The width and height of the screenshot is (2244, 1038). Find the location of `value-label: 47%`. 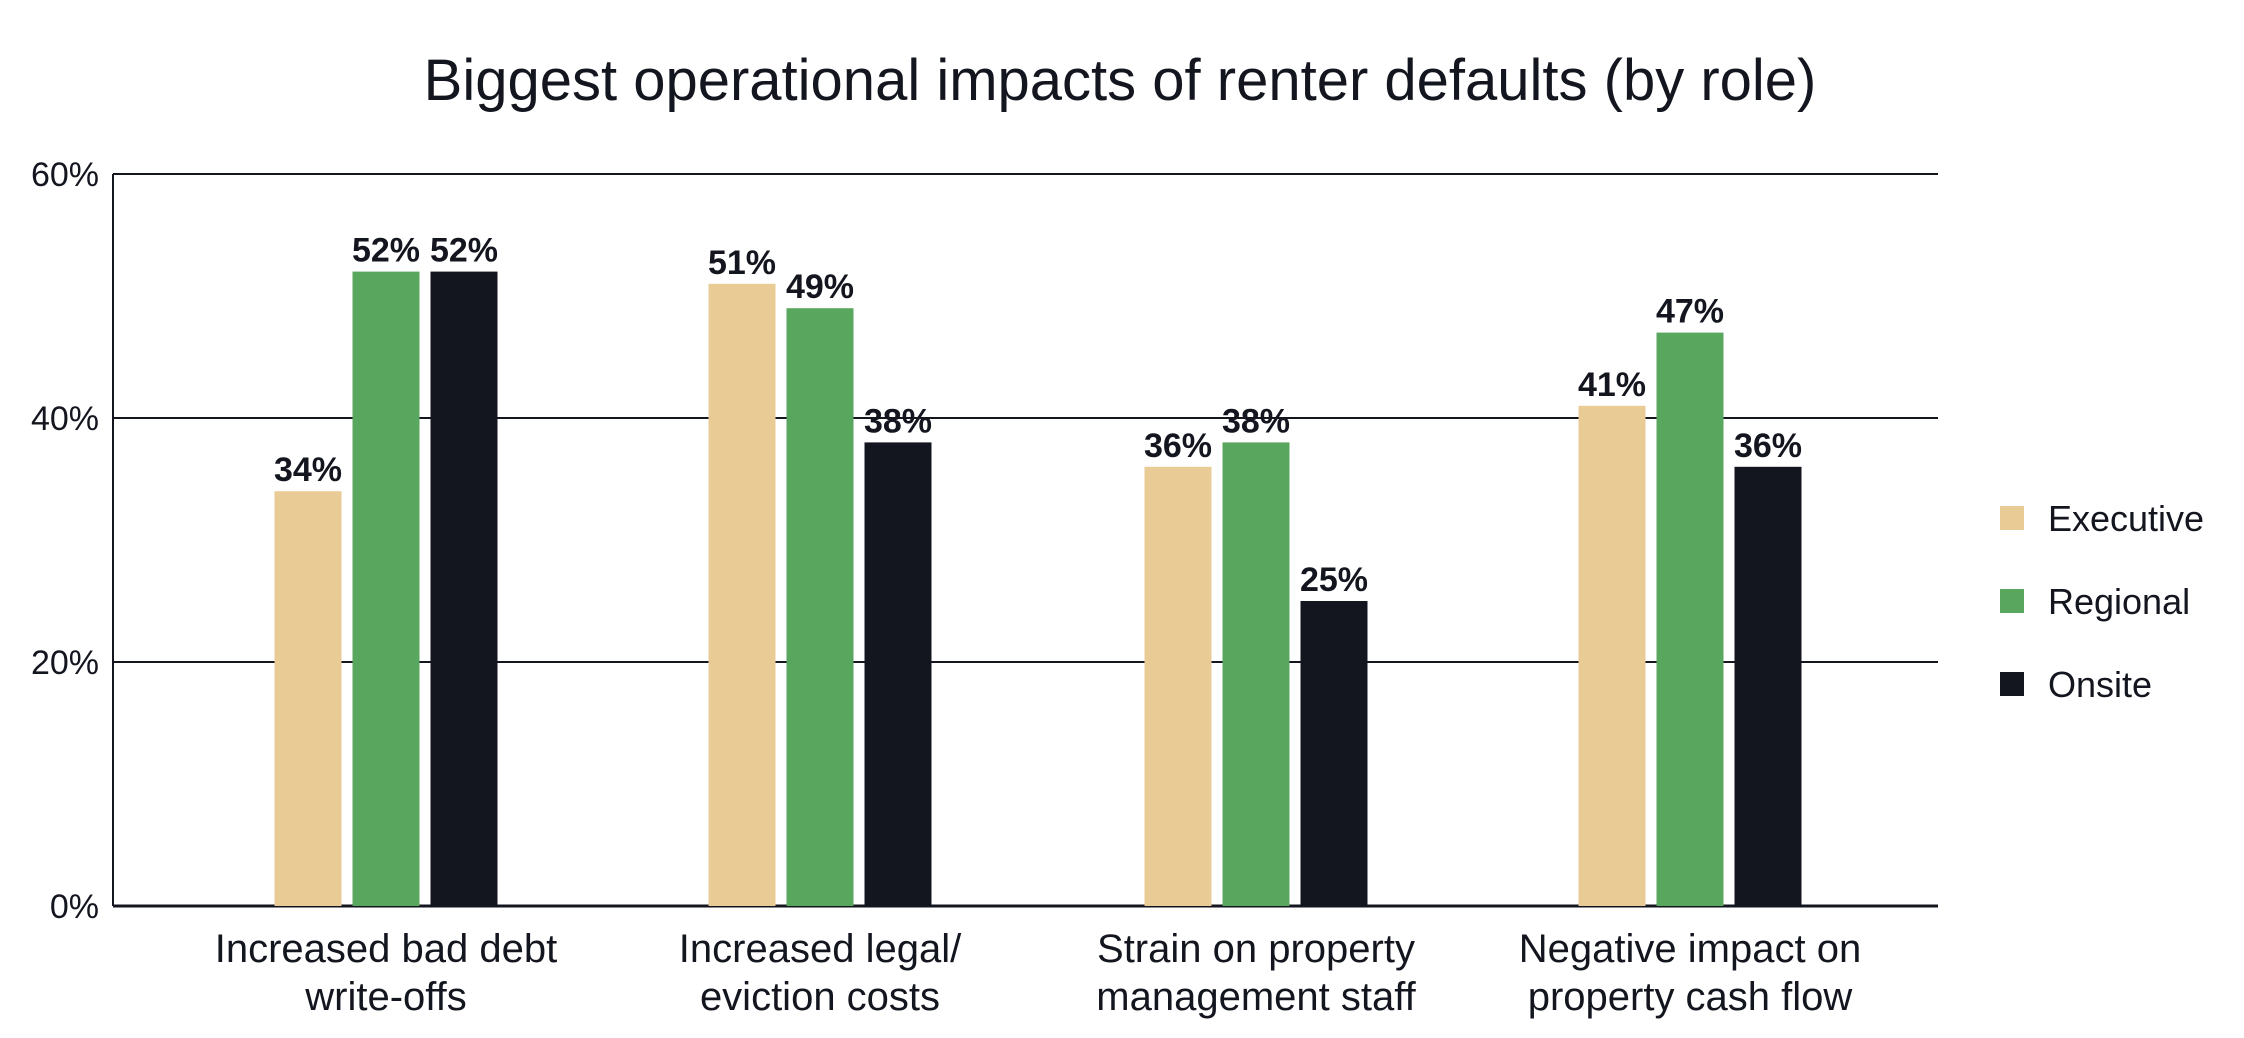

value-label: 47% is located at coordinates (1690, 312).